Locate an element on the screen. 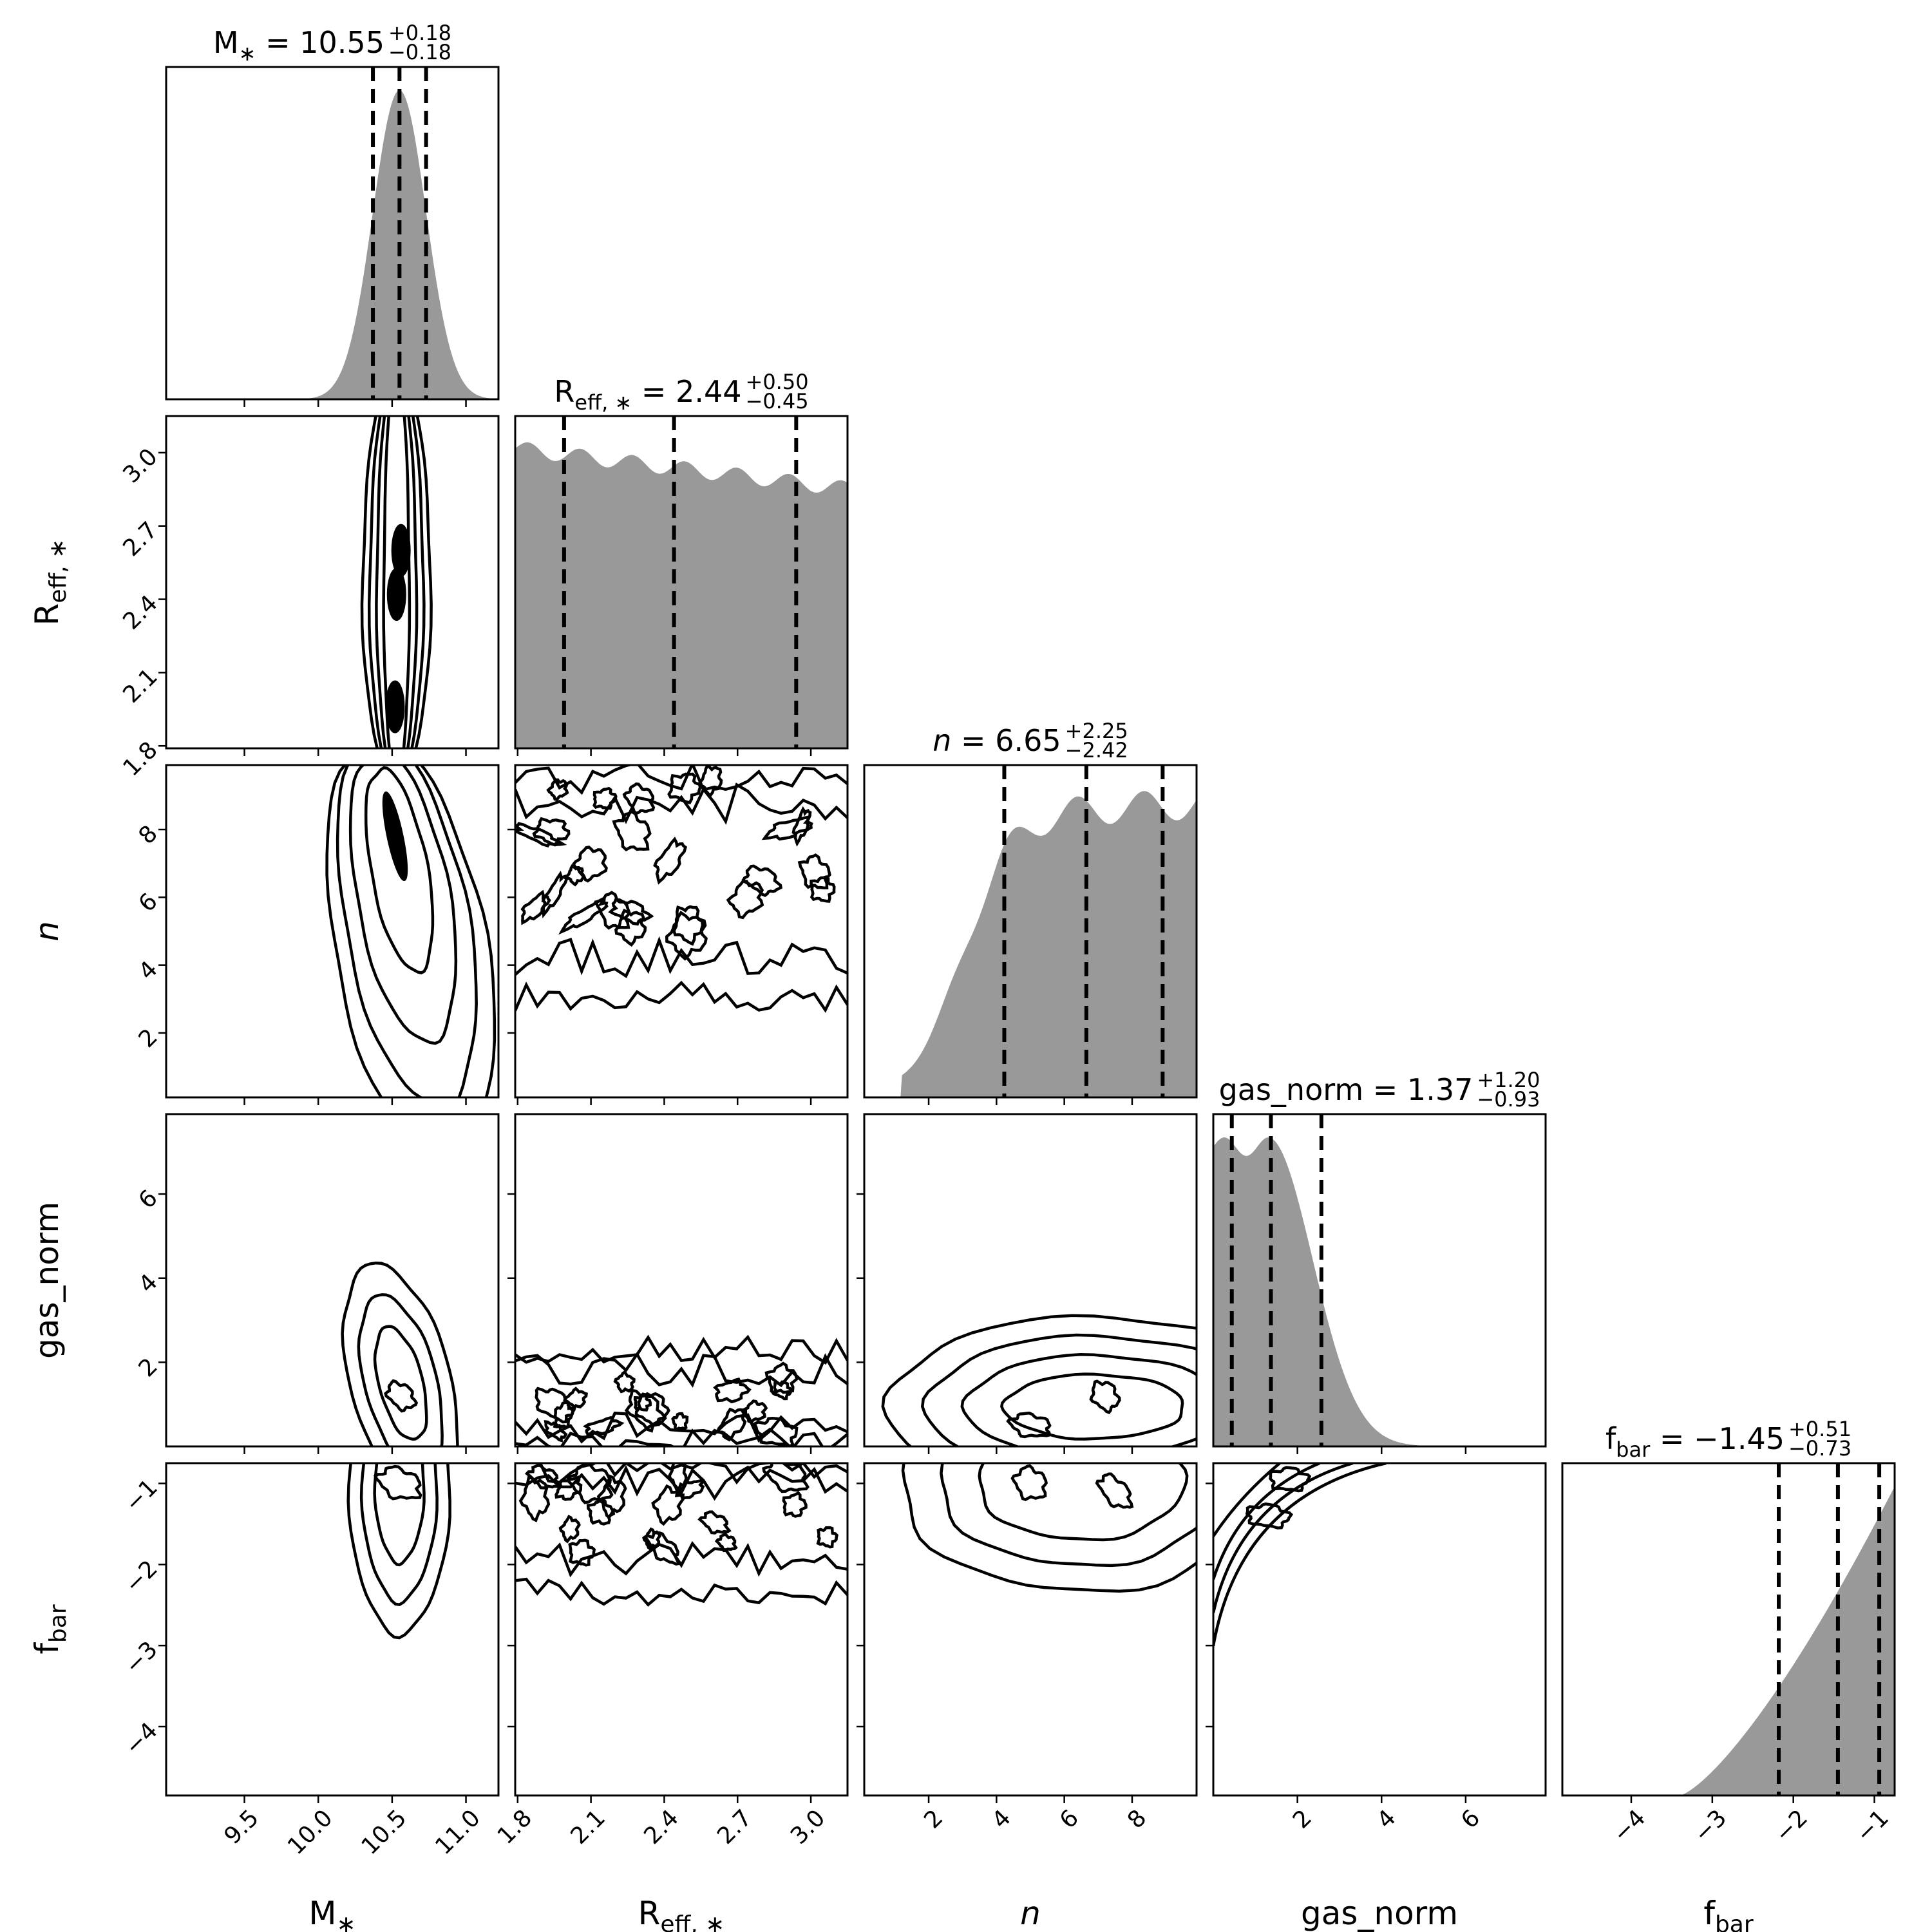 Image resolution: width=1932 pixels, height=1932 pixels. contours-reff-gas_norm is located at coordinates (682, 1390).